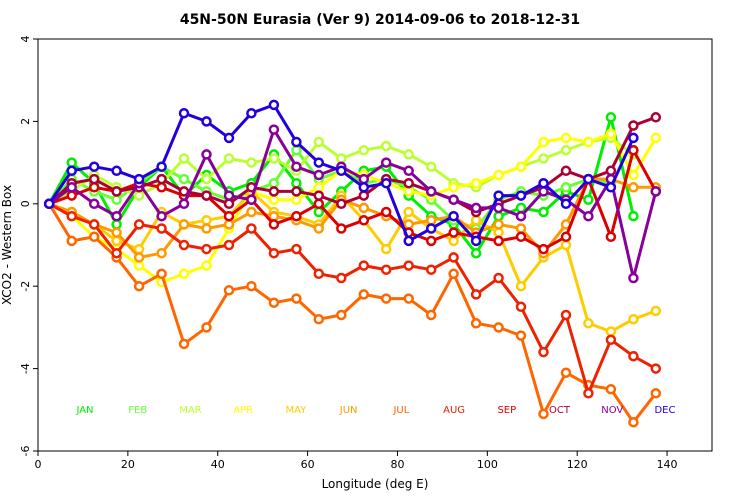 The height and width of the screenshot is (500, 750). What do you see at coordinates (454, 410) in the screenshot?
I see `legend-entry-aug: AUG` at bounding box center [454, 410].